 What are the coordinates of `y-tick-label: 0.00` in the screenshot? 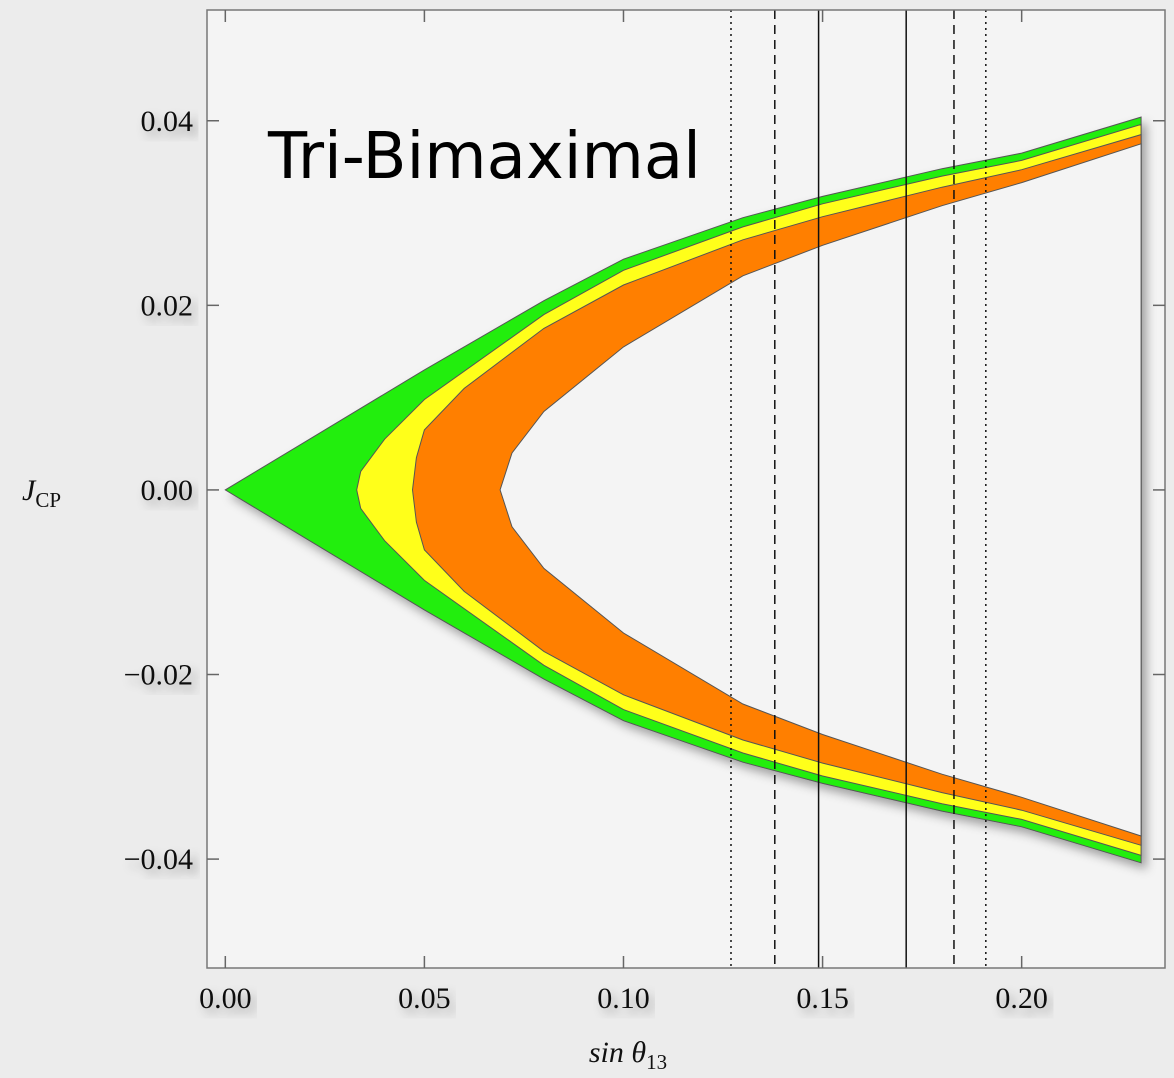 It's located at (167, 490).